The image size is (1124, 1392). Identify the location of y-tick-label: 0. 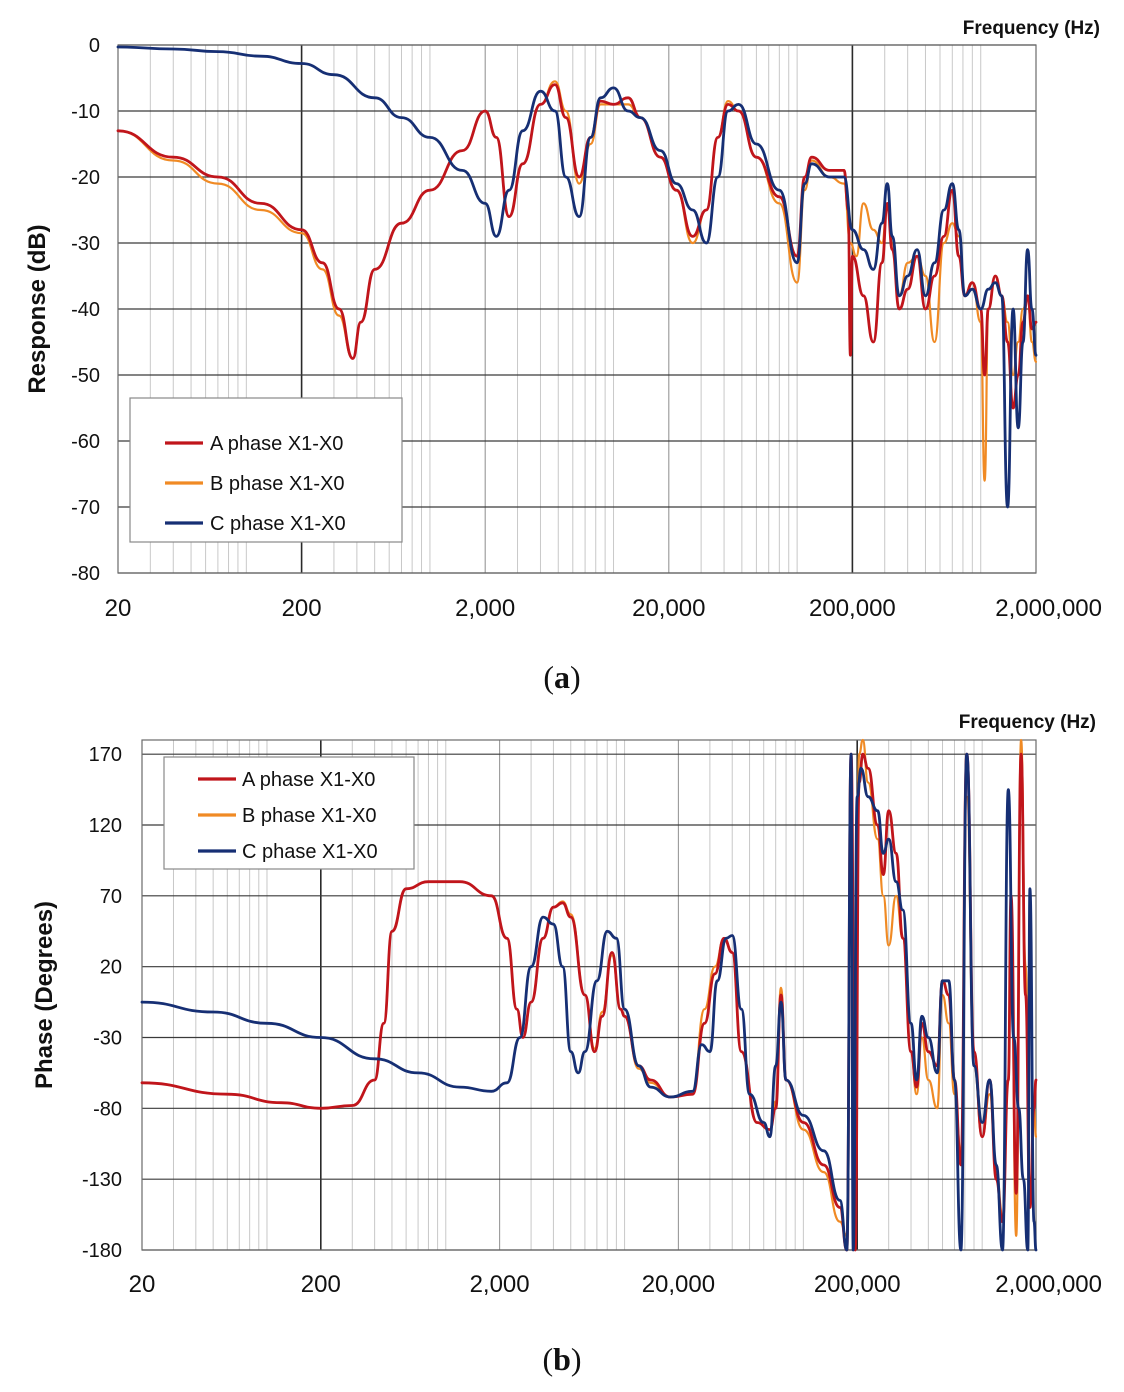
(94, 46).